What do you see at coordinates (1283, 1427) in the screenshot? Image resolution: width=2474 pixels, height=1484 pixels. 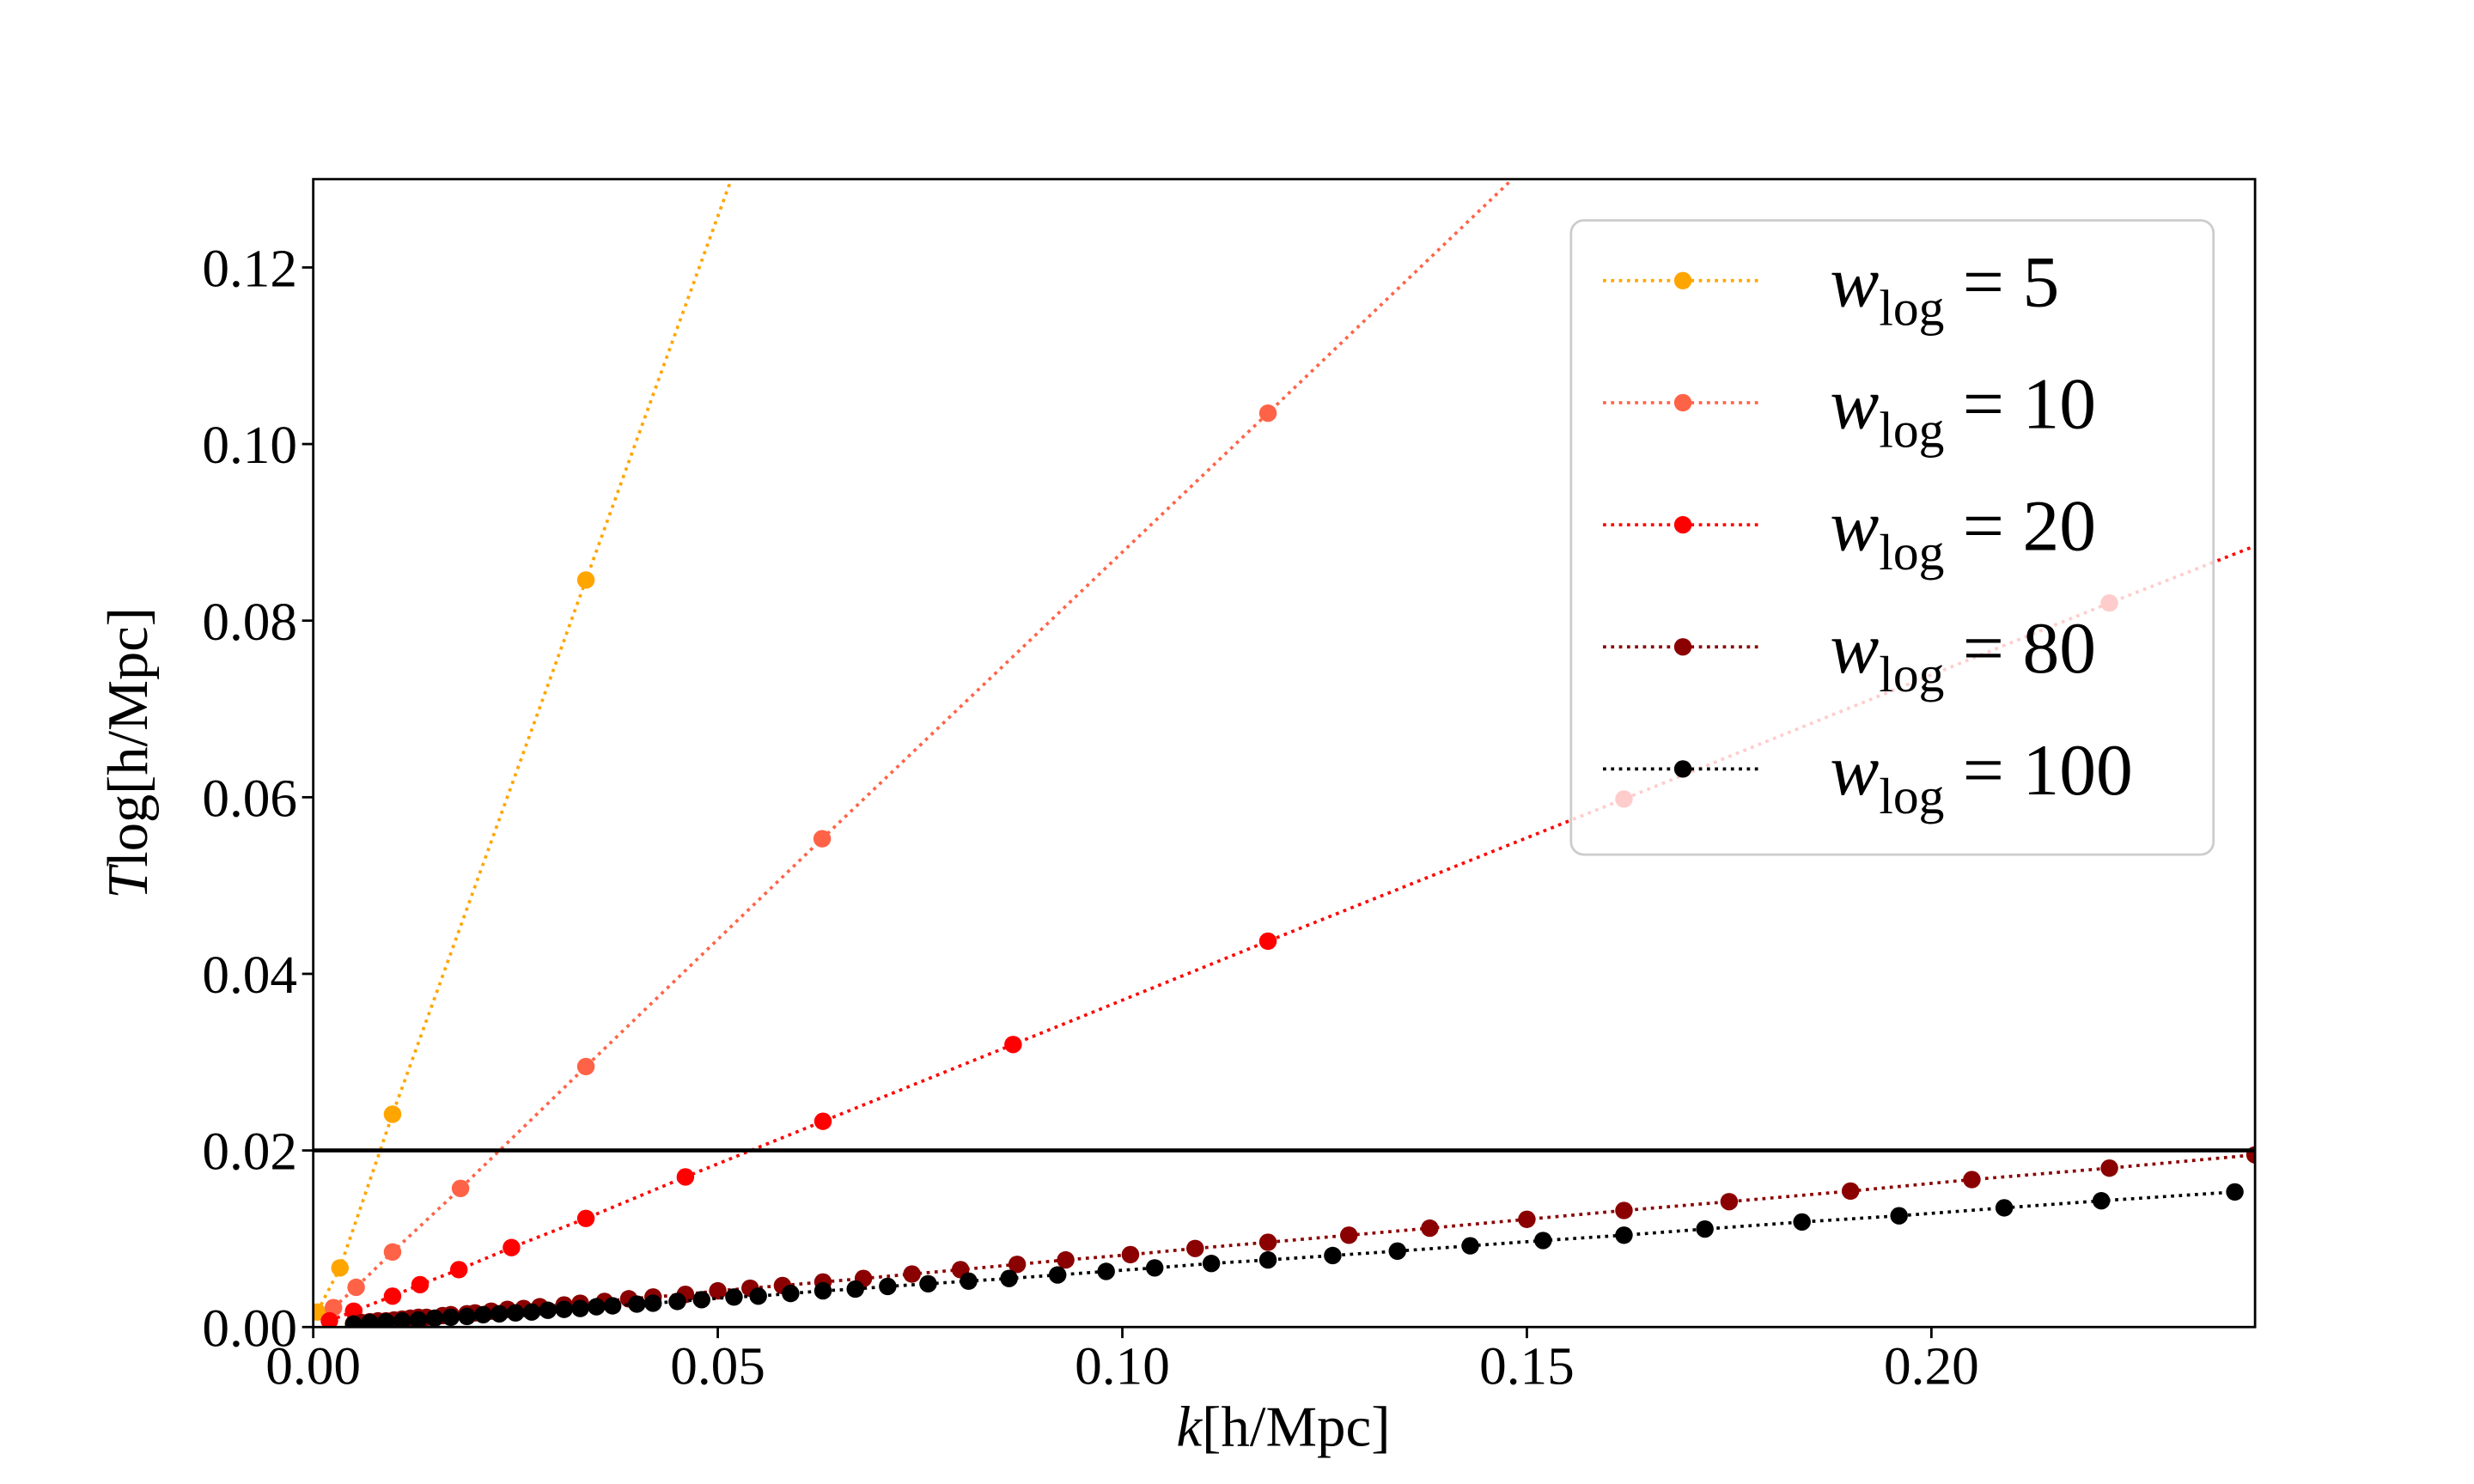 I see `x-axis-label: k[h/Mpc]` at bounding box center [1283, 1427].